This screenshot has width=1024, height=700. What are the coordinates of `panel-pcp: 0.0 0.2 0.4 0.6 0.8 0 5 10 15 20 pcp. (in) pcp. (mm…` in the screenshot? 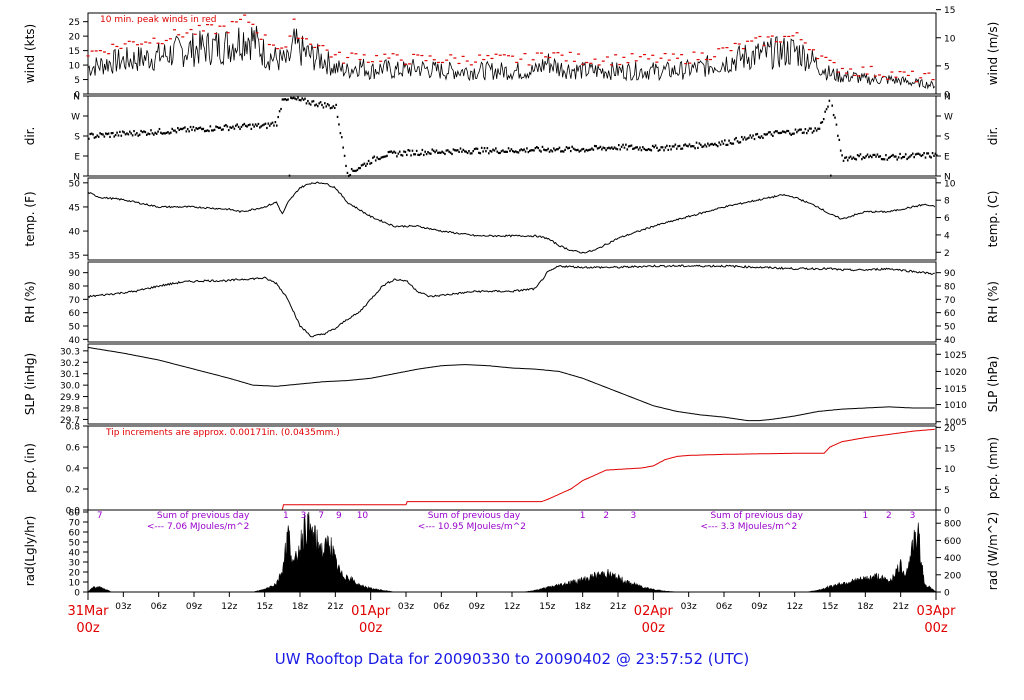 It's located at (511, 470).